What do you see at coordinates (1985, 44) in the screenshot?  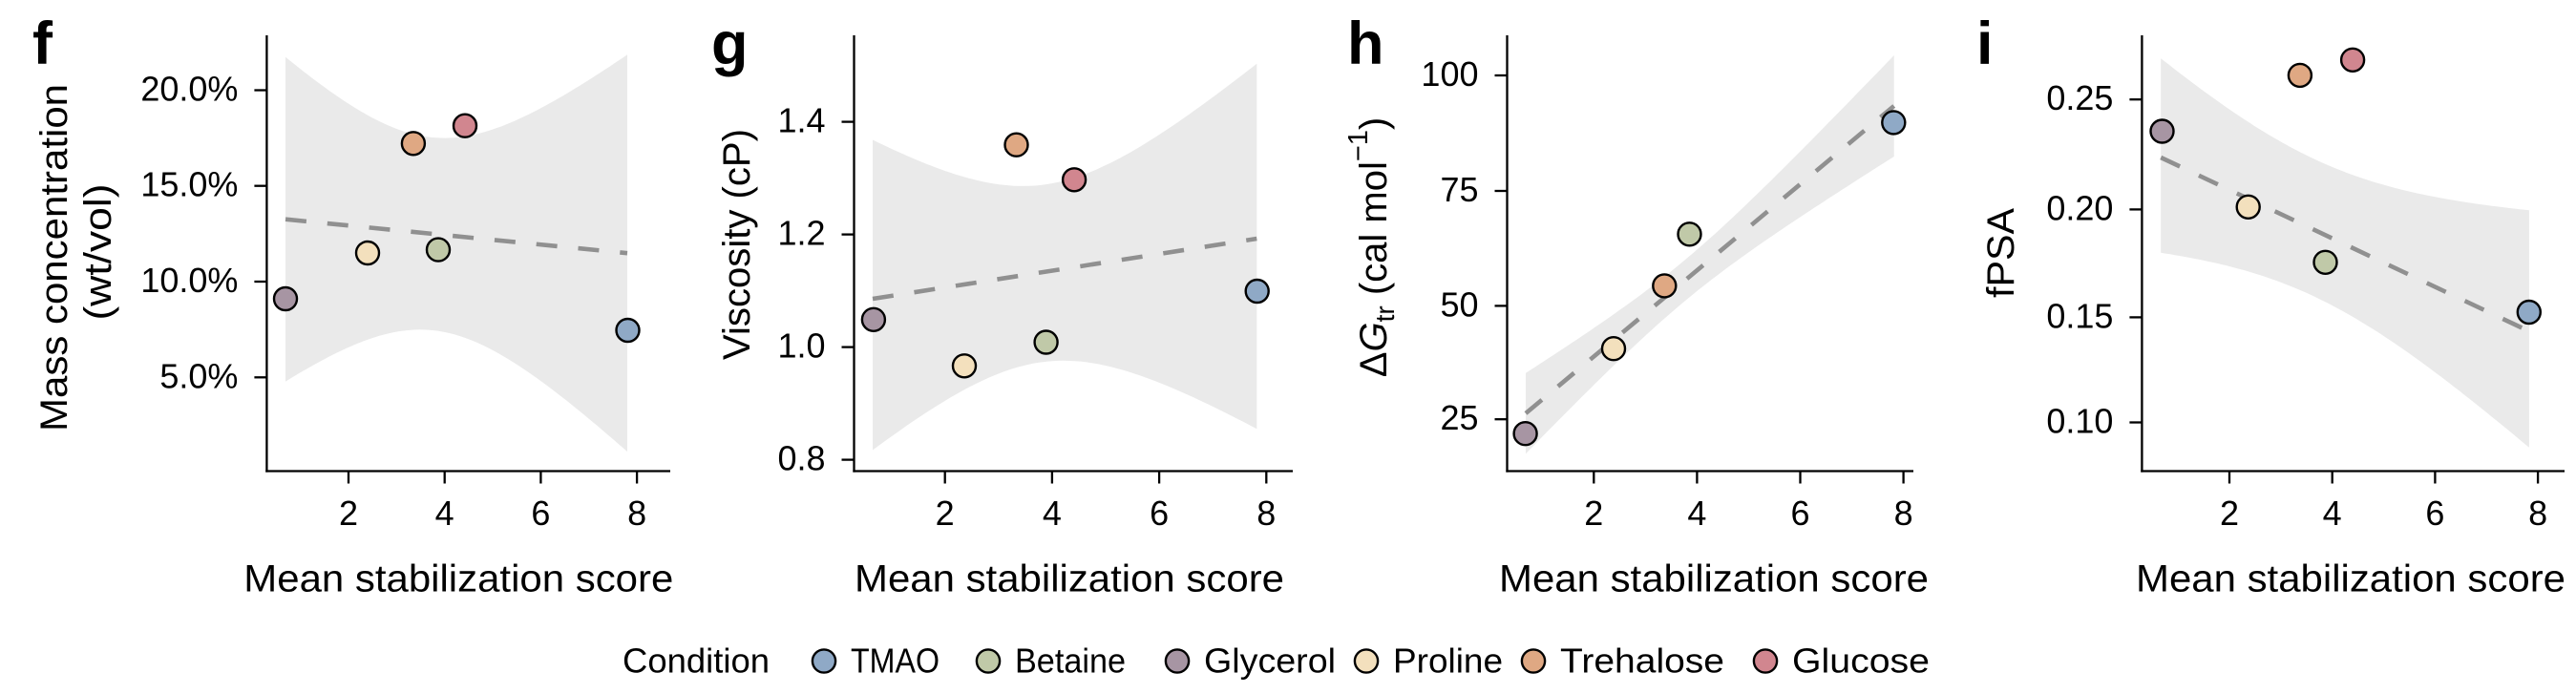 I see `svg-text: i` at bounding box center [1985, 44].